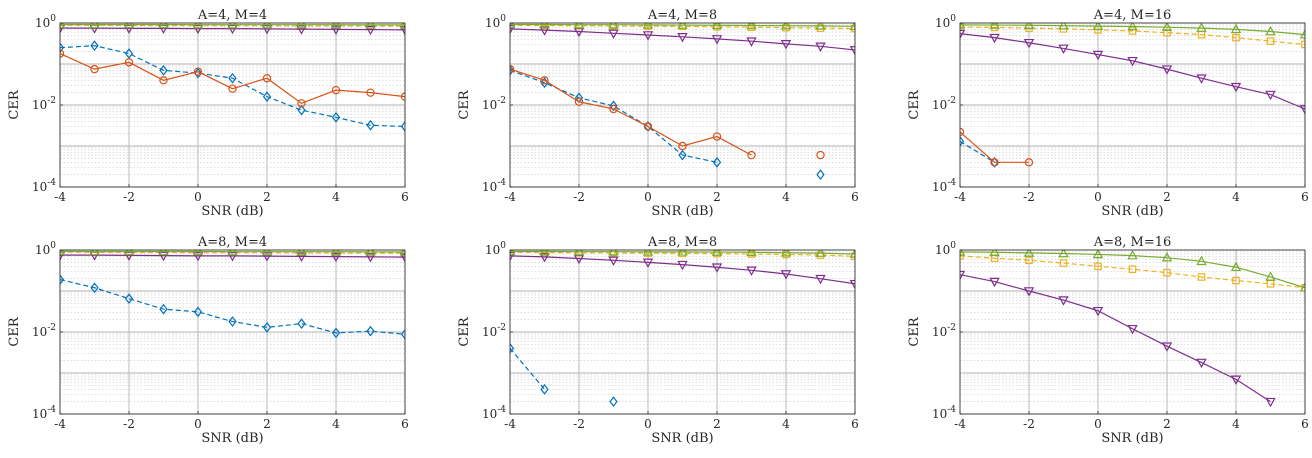  I want to click on series-line-green, so click(1132, 270).